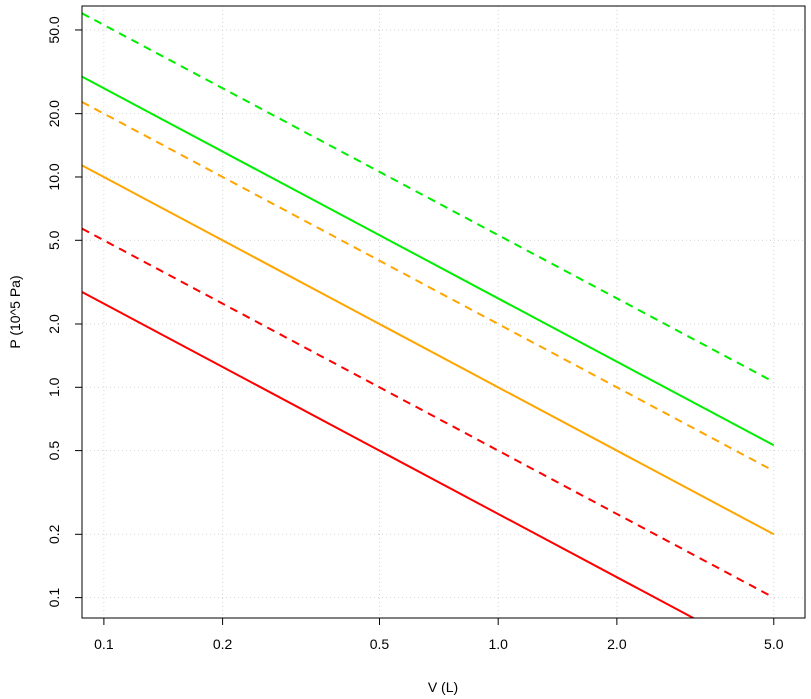  Describe the element at coordinates (774, 644) in the screenshot. I see `x-tick-label: 5.0` at that location.